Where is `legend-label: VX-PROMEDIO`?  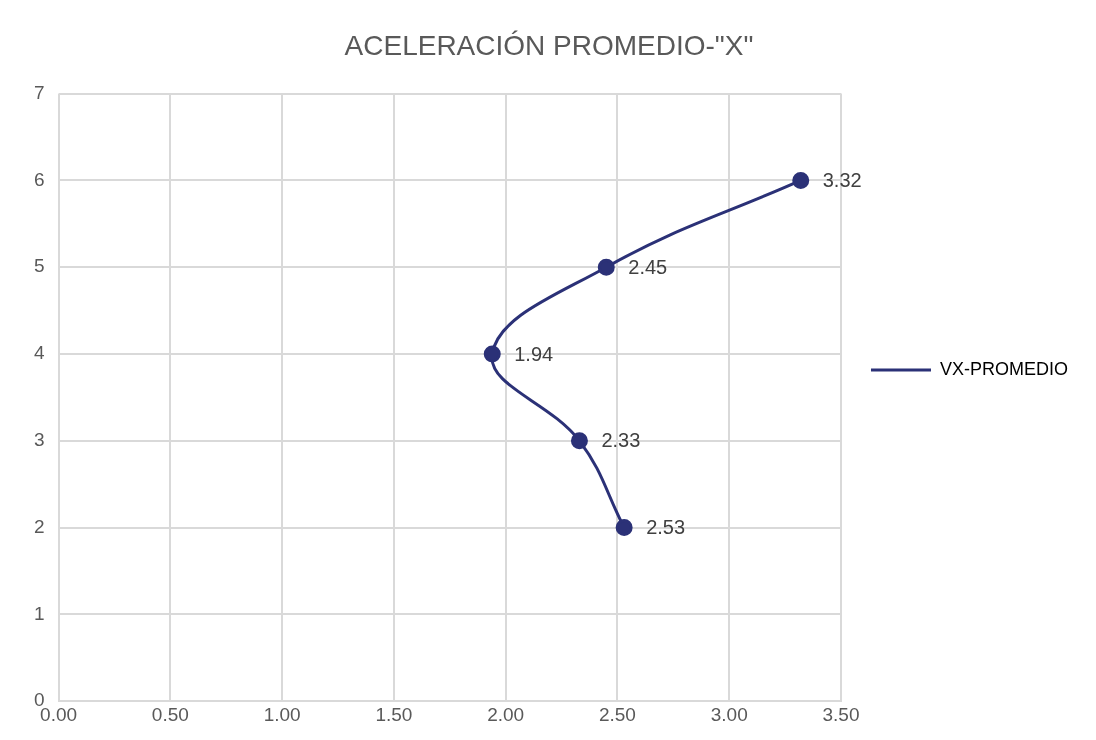 legend-label: VX-PROMEDIO is located at coordinates (1003, 368).